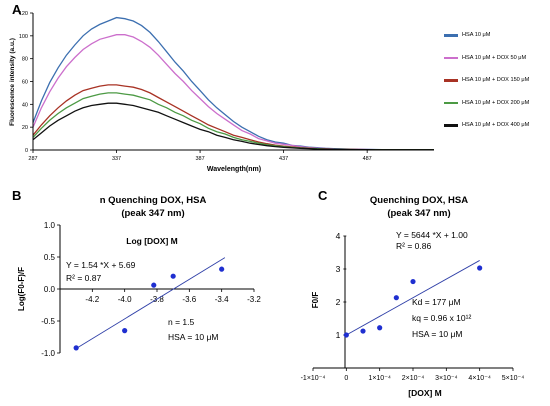 Image resolution: width=550 pixels, height=406 pixels. What do you see at coordinates (513, 378) in the screenshot?
I see `stern-volmer-x-tick-label: 5×10⁻⁴` at bounding box center [513, 378].